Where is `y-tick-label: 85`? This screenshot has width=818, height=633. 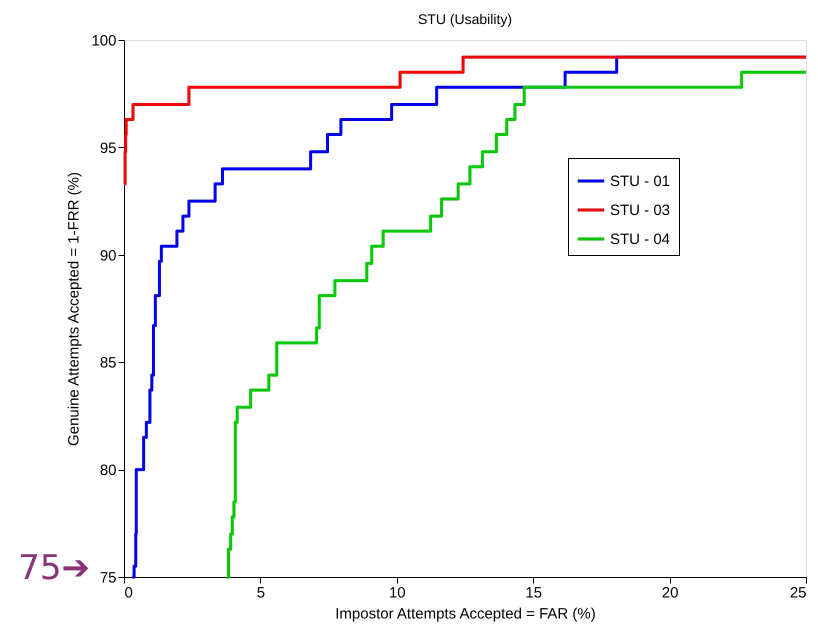 y-tick-label: 85 is located at coordinates (108, 363).